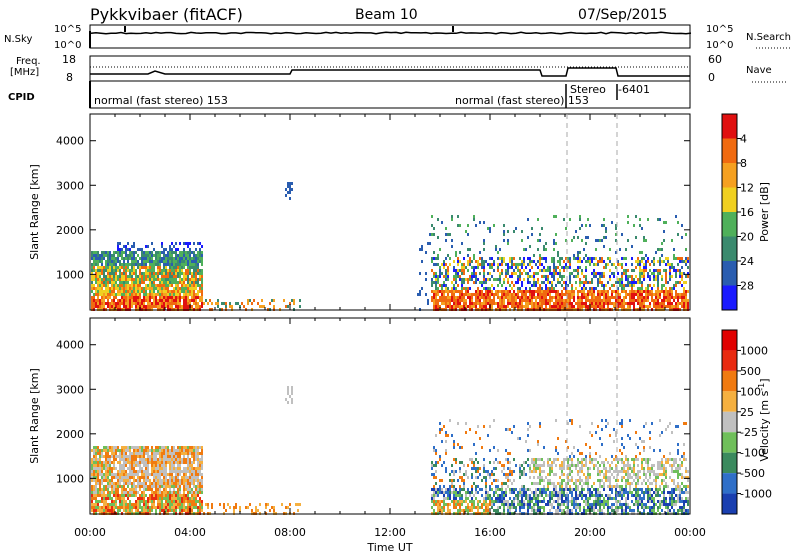 Image resolution: width=800 pixels, height=558 pixels. What do you see at coordinates (715, 59) in the screenshot?
I see `nave-tick-top: 60` at bounding box center [715, 59].